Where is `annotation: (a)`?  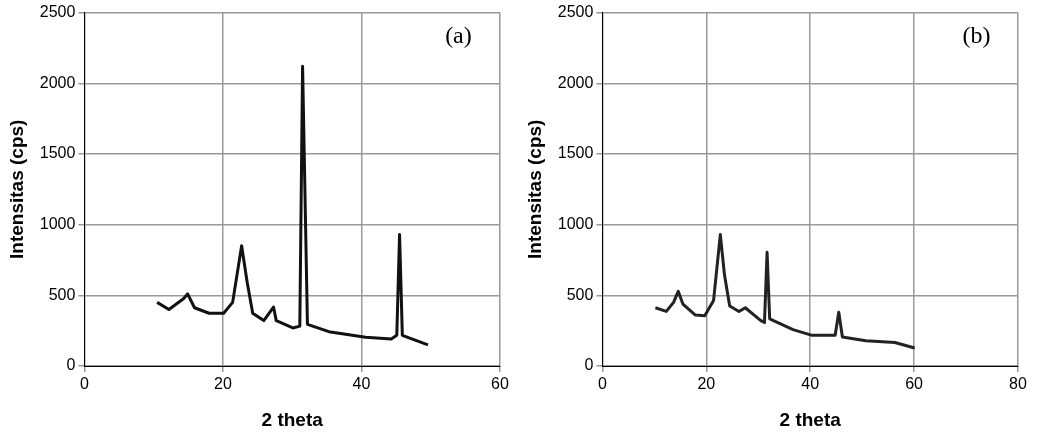 annotation: (a) is located at coordinates (458, 34).